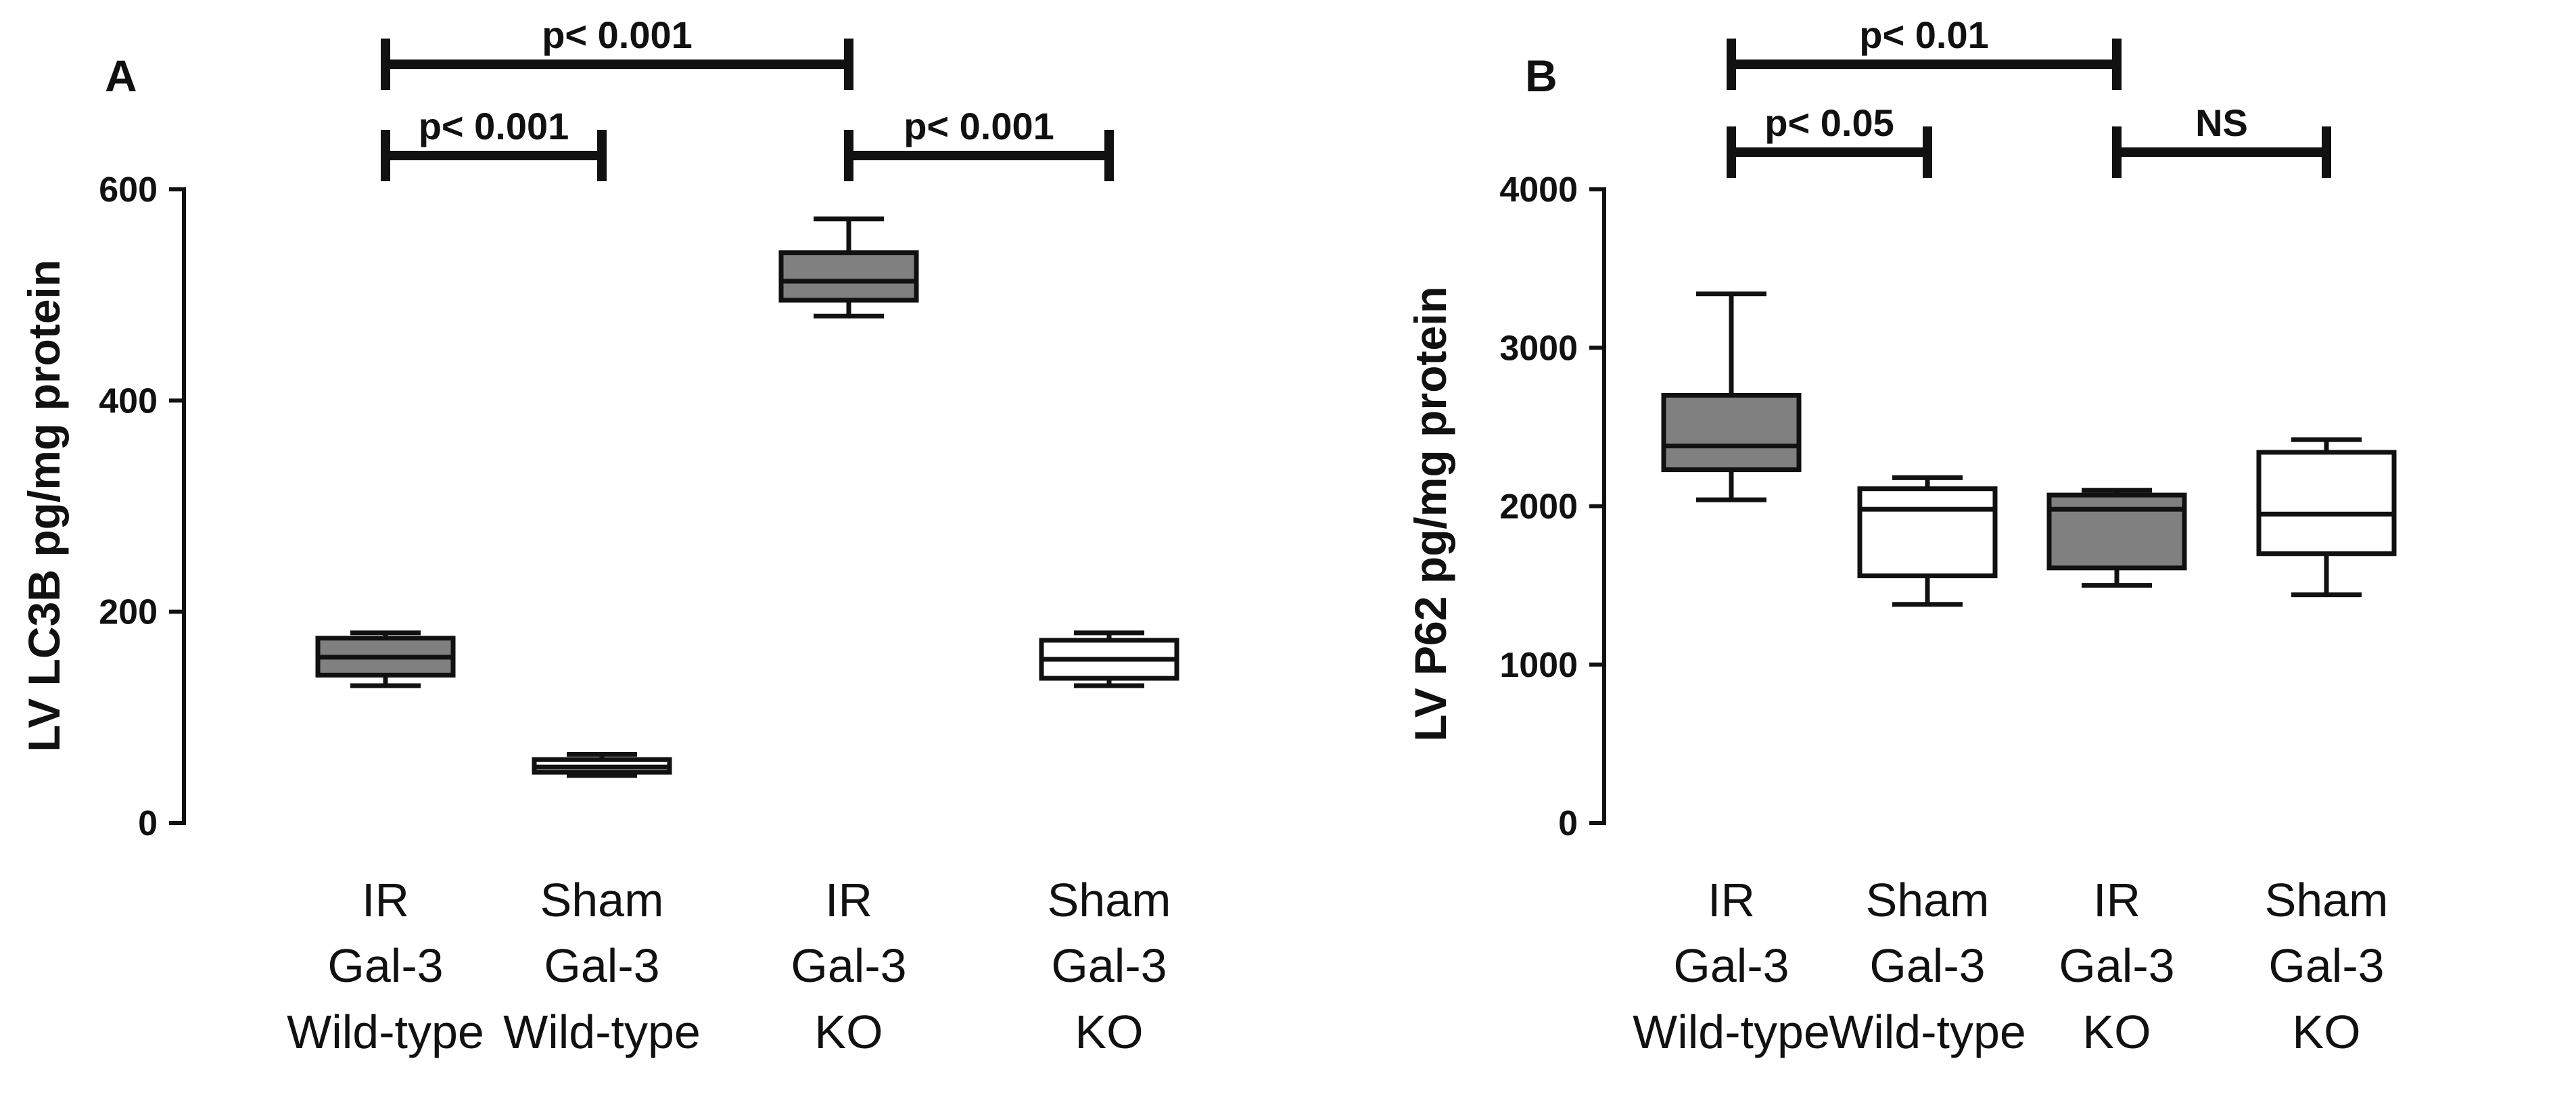  I want to click on panel-b-y-tick-label: 0, so click(1568, 823).